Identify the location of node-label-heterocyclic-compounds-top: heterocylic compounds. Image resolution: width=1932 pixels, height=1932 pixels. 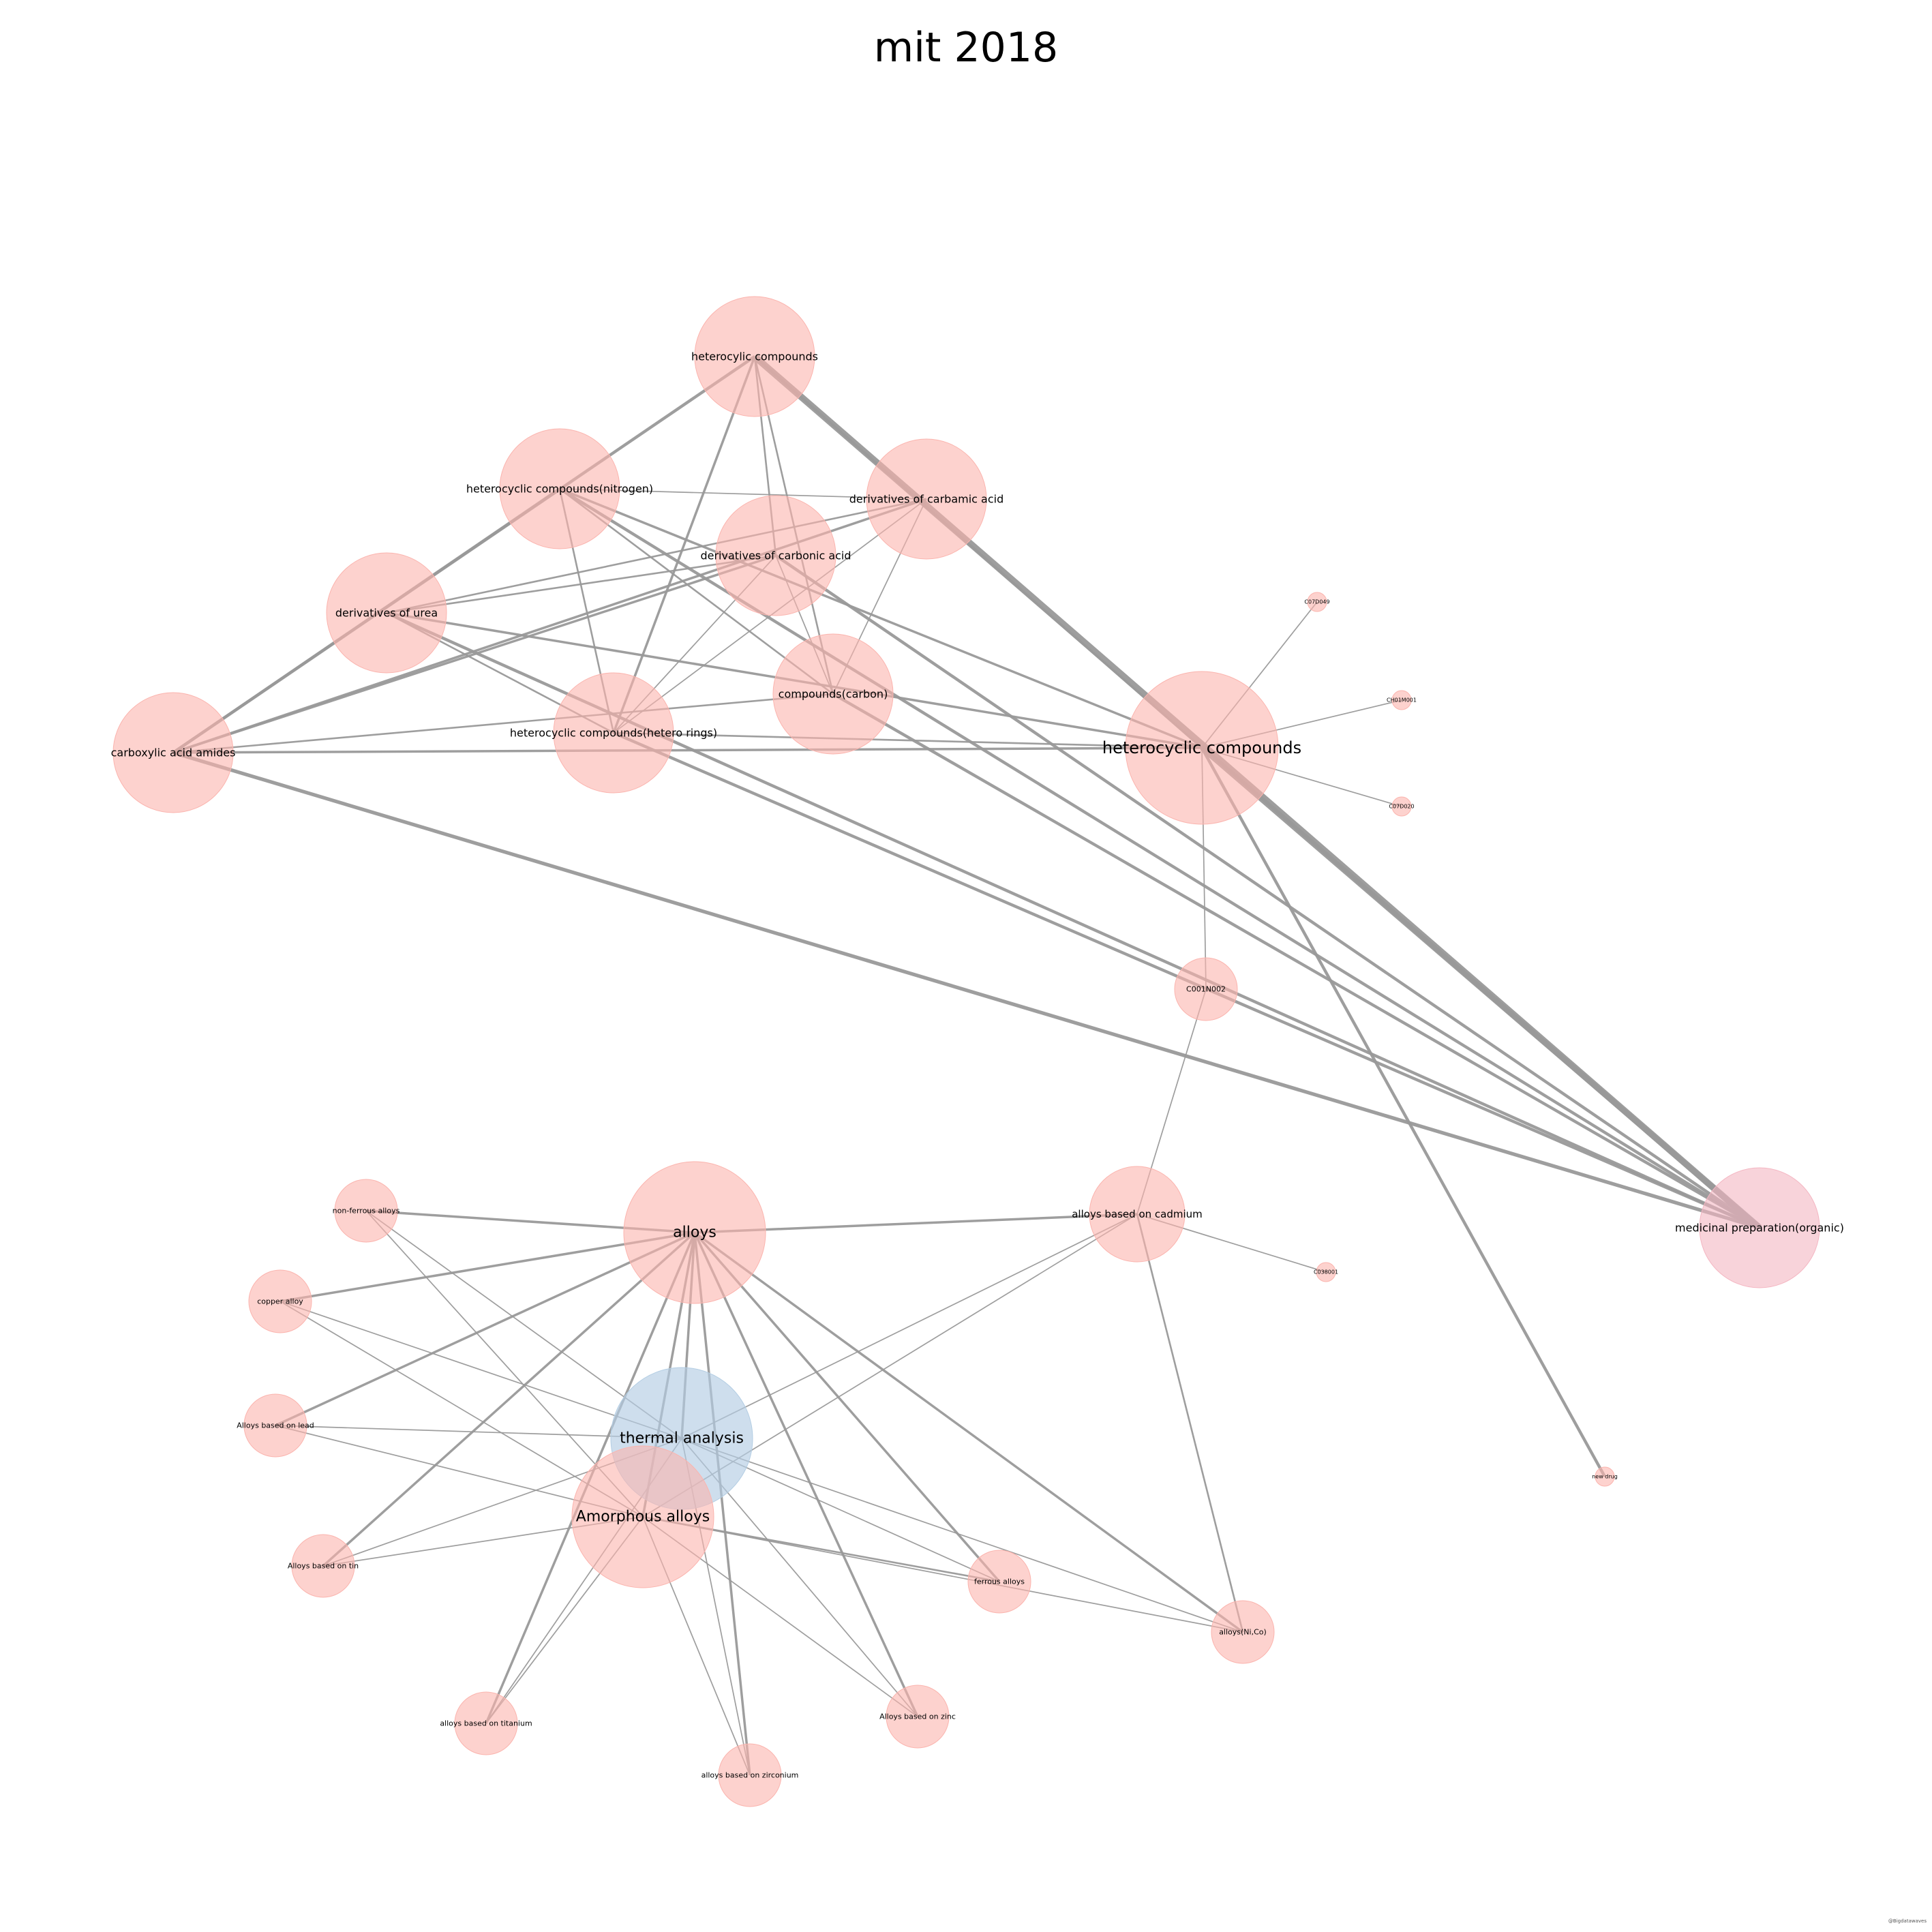
(754, 356).